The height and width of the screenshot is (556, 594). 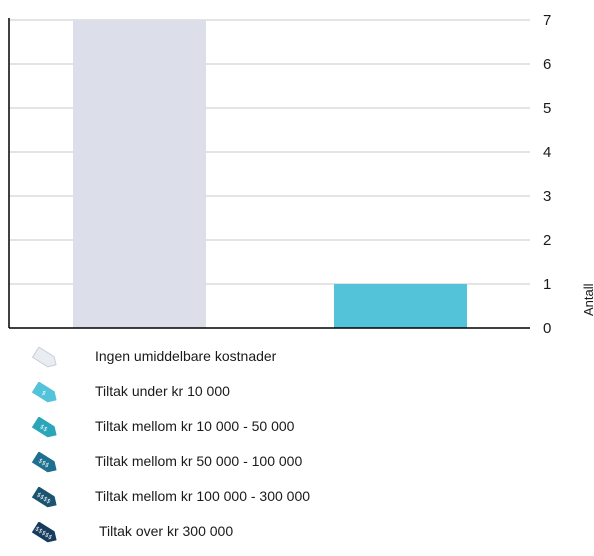 I want to click on y-tick-labels: 0 1 2 3 4 5 6 7, so click(x=547, y=174).